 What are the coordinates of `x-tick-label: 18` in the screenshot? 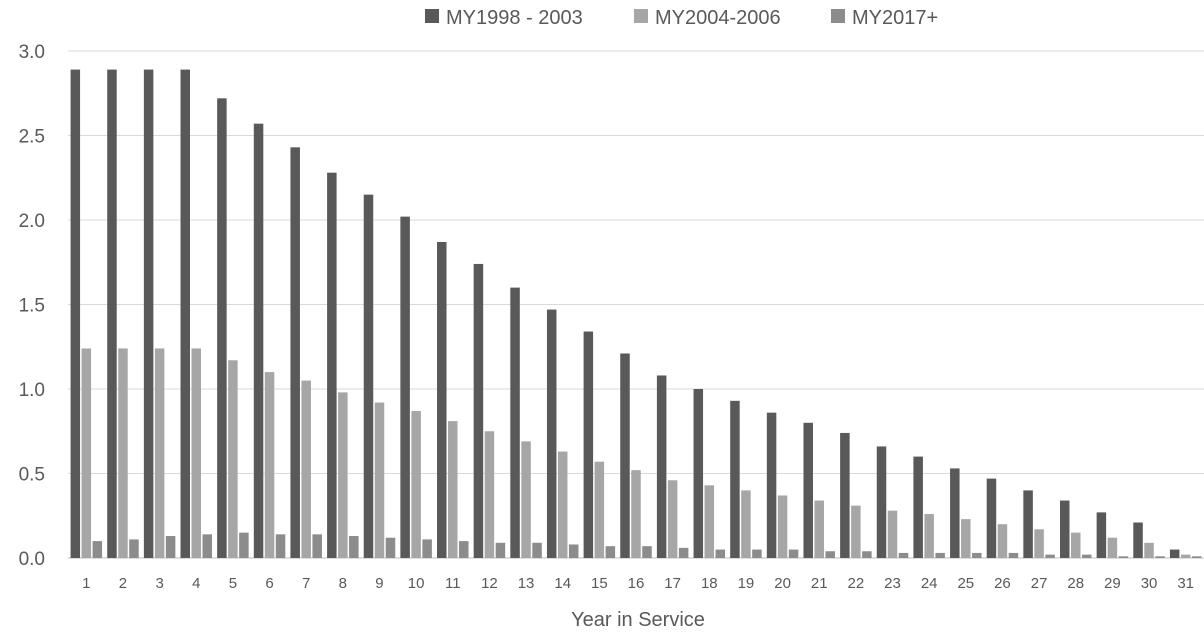 It's located at (709, 583).